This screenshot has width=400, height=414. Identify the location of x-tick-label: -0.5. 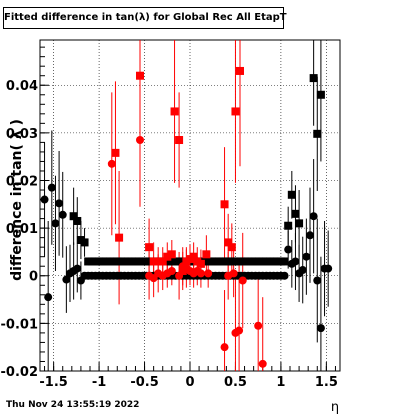
(144, 382).